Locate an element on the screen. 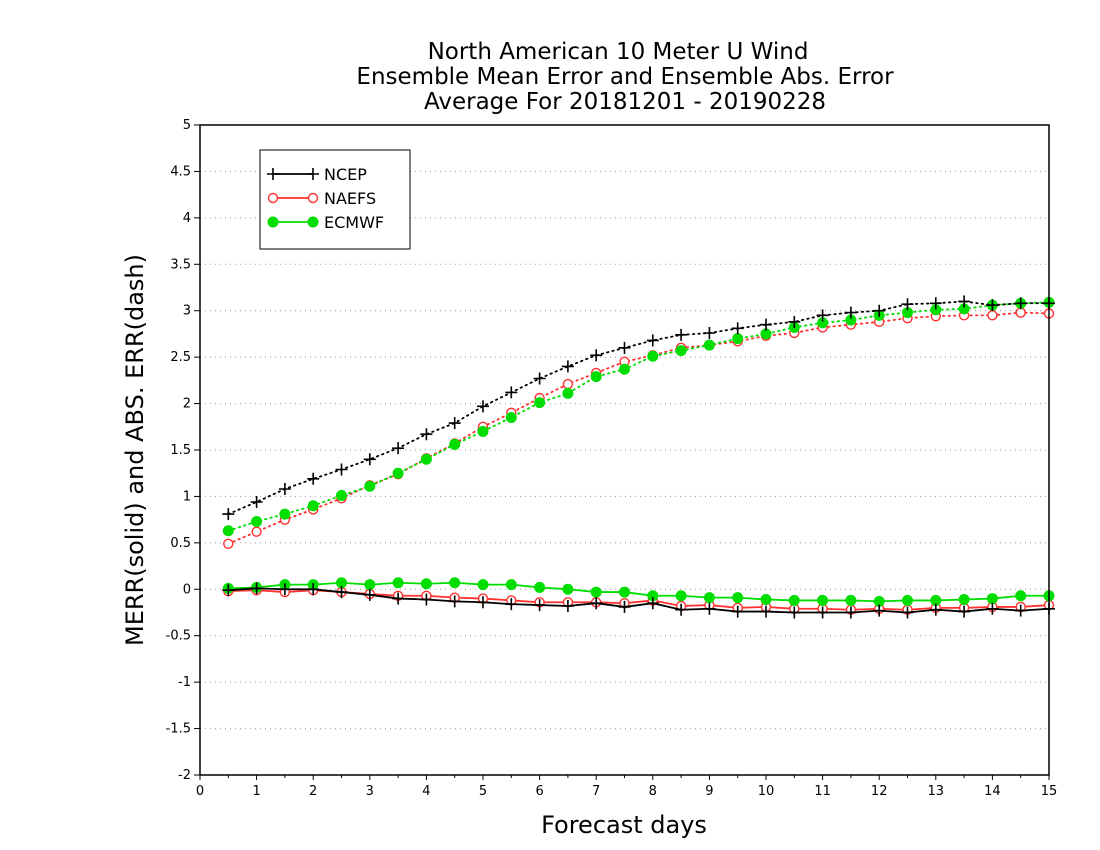 The image size is (1100, 850). x-tick-label: 1 is located at coordinates (256, 791).